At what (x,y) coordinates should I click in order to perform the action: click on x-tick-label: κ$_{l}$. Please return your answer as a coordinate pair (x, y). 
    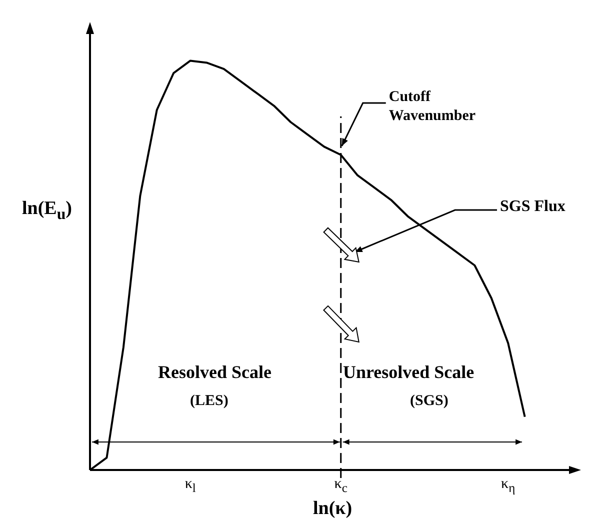
    Looking at the image, I should click on (190, 486).